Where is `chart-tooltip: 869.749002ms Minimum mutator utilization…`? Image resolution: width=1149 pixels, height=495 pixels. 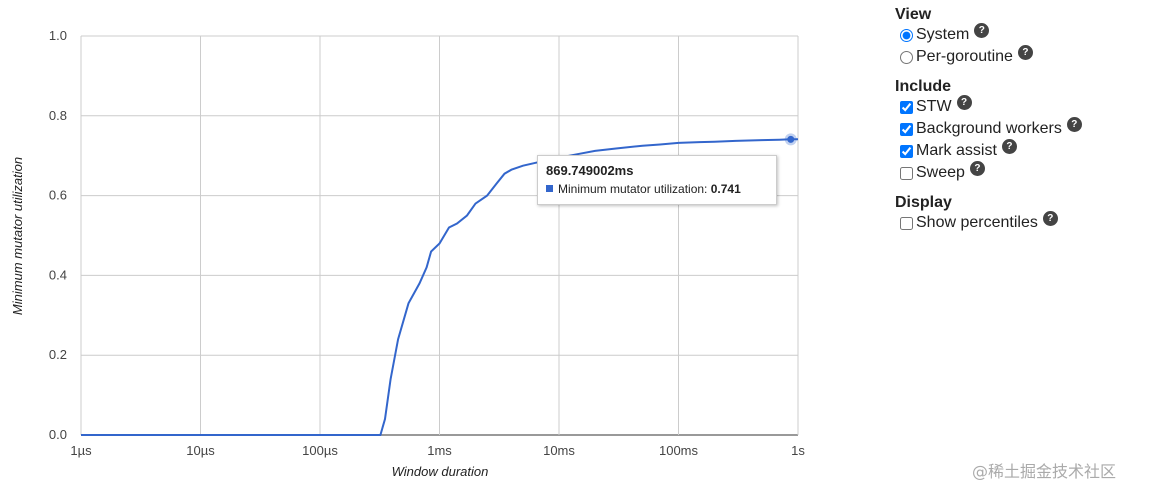
chart-tooltip: 869.749002ms Minimum mutator utilization… is located at coordinates (657, 180).